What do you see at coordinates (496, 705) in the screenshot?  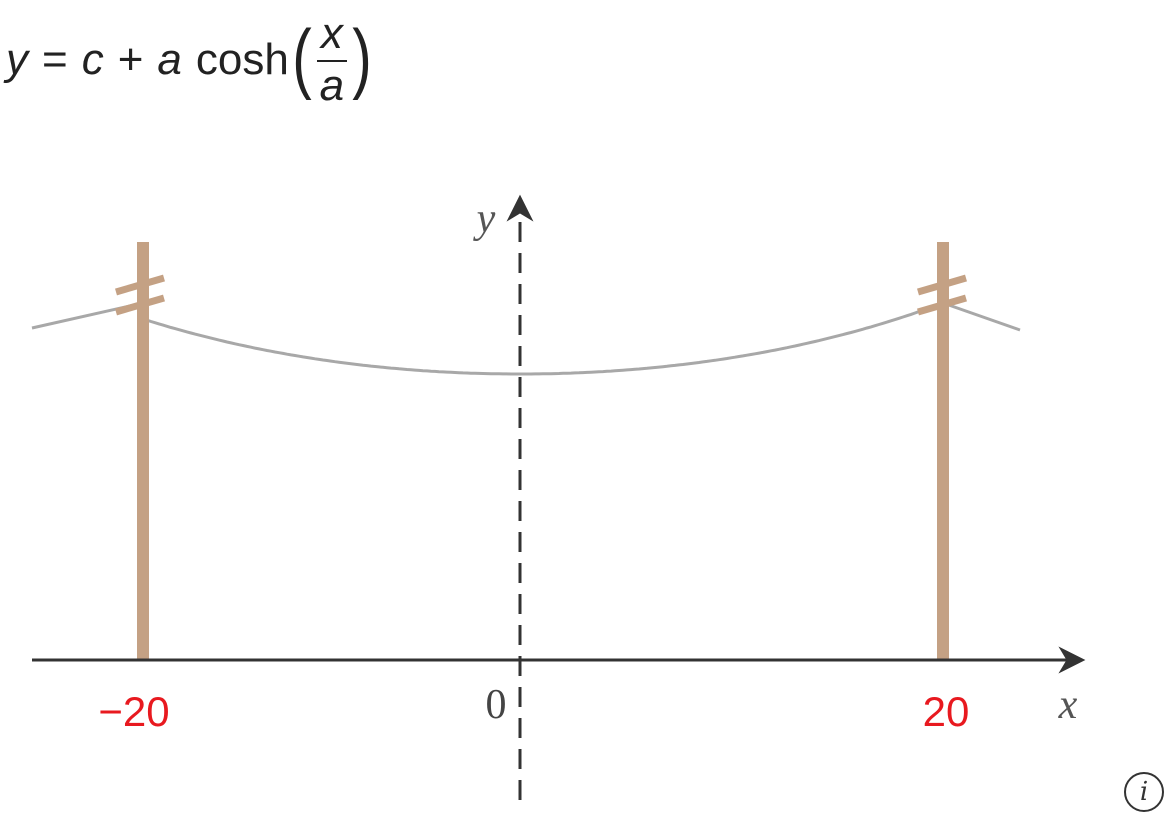 I see `origin-label: 0` at bounding box center [496, 705].